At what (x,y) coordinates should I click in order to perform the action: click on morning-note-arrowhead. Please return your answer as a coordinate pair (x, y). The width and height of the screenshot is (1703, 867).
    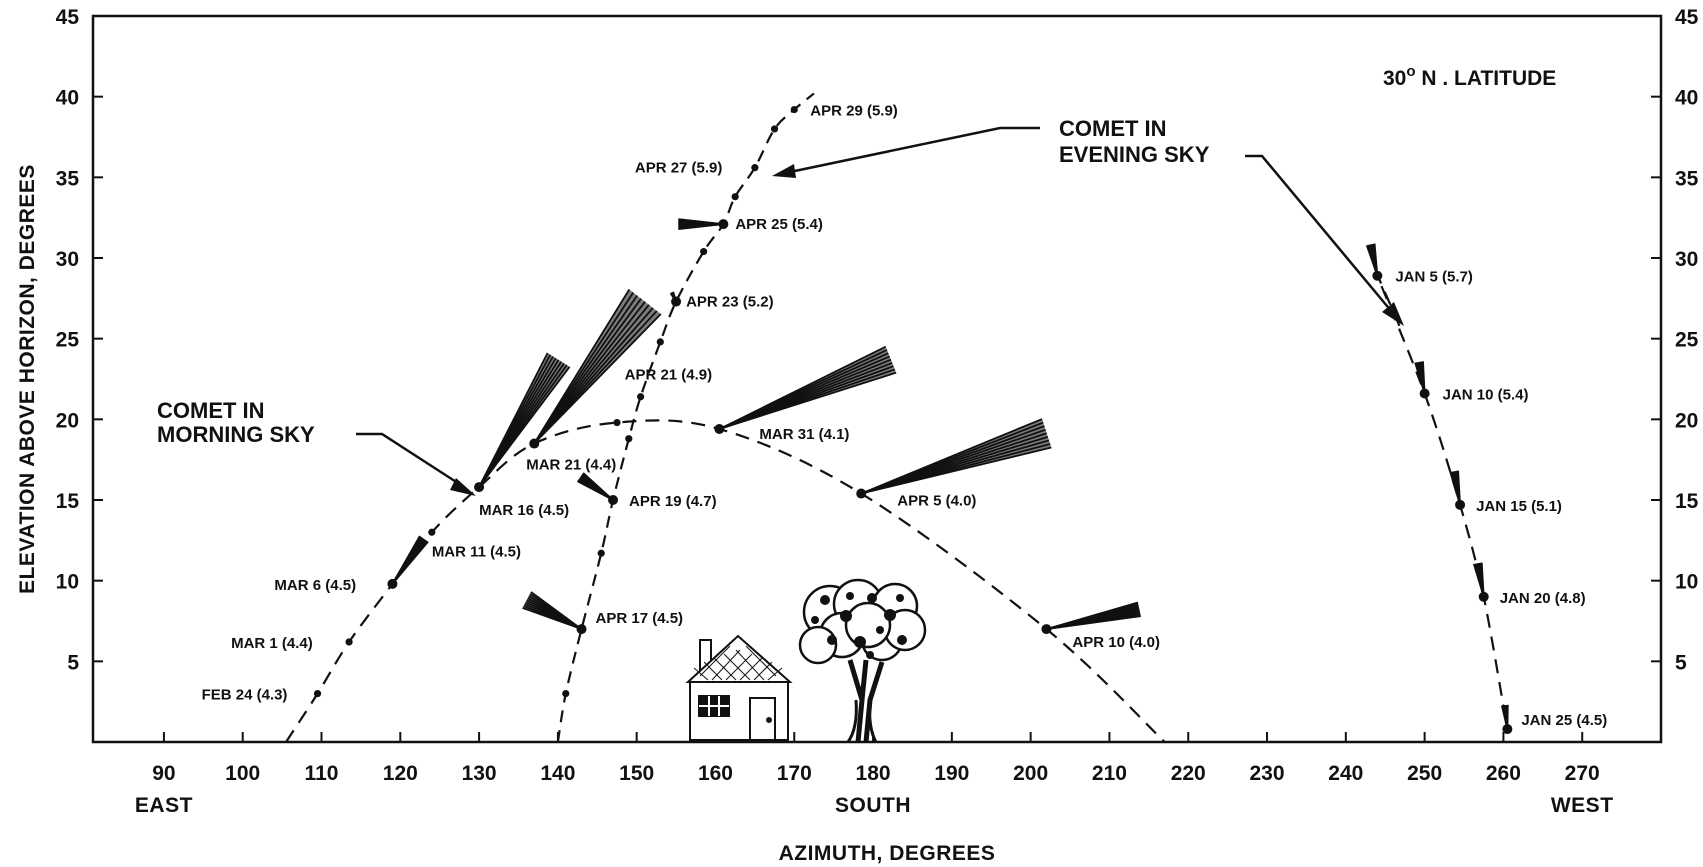
    Looking at the image, I should click on (463, 487).